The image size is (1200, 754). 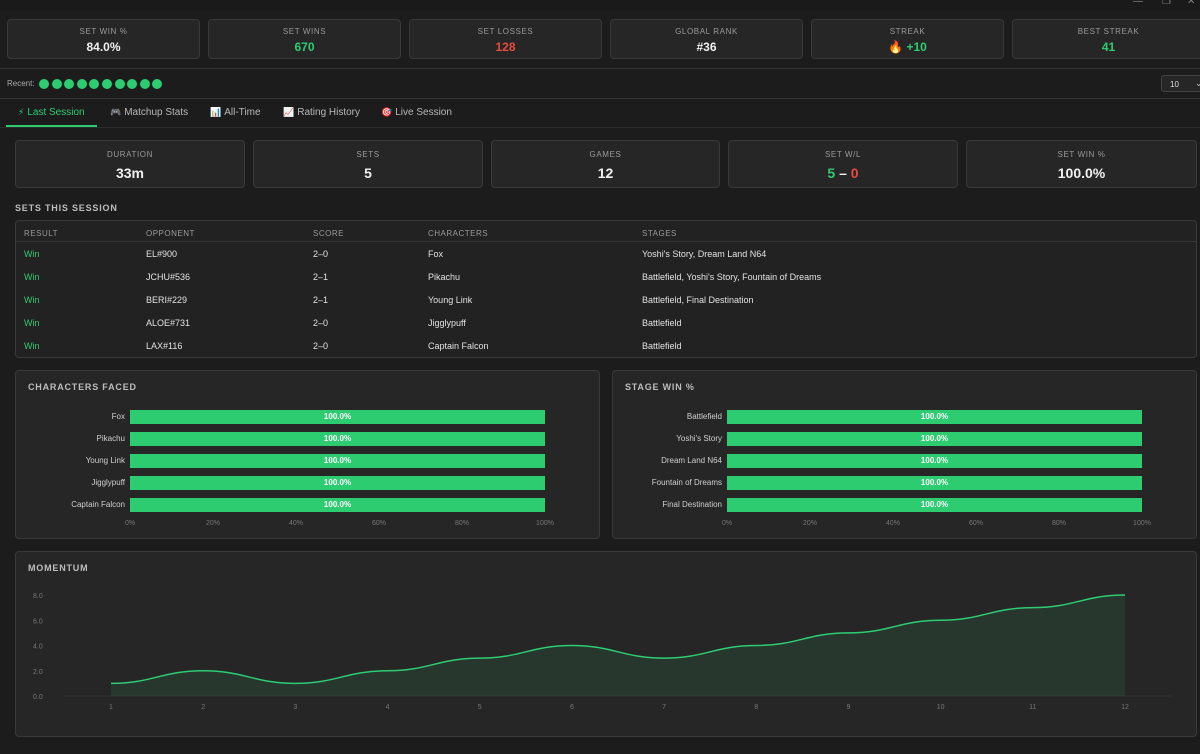 What do you see at coordinates (329, 112) in the screenshot?
I see `tab-label: Rating History` at bounding box center [329, 112].